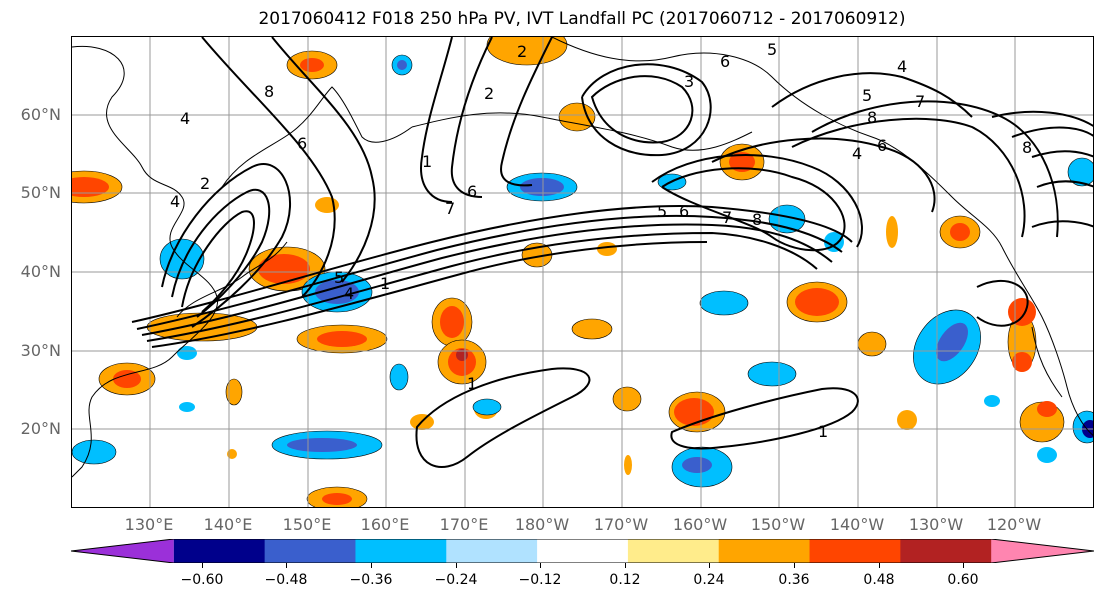 The width and height of the screenshot is (1105, 601). What do you see at coordinates (963, 580) in the screenshot?
I see `colorbar-tick-label: 0.60` at bounding box center [963, 580].